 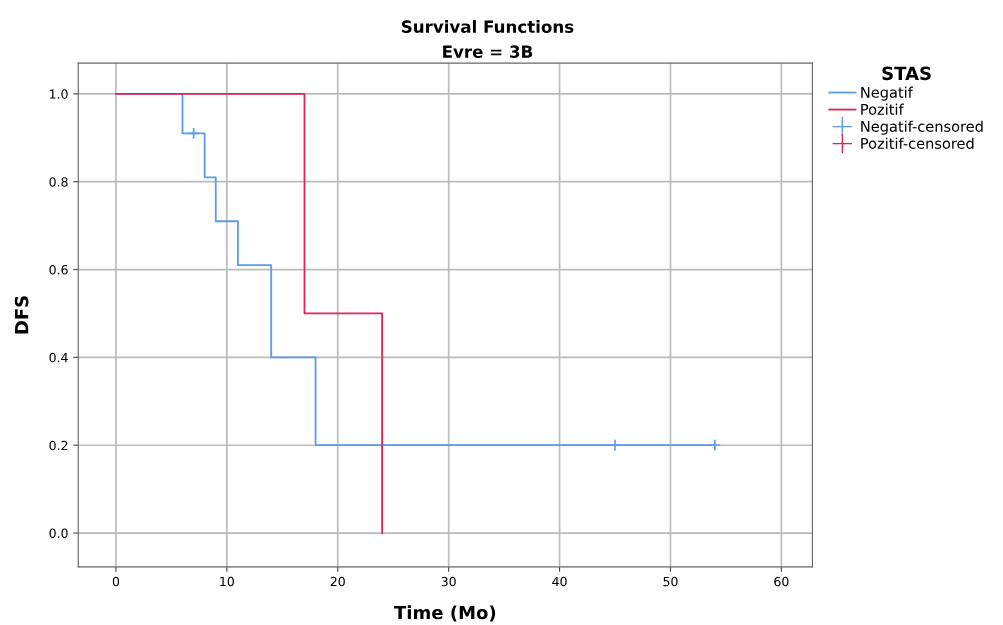 I want to click on y-tick-label: 0.8, so click(x=58, y=182).